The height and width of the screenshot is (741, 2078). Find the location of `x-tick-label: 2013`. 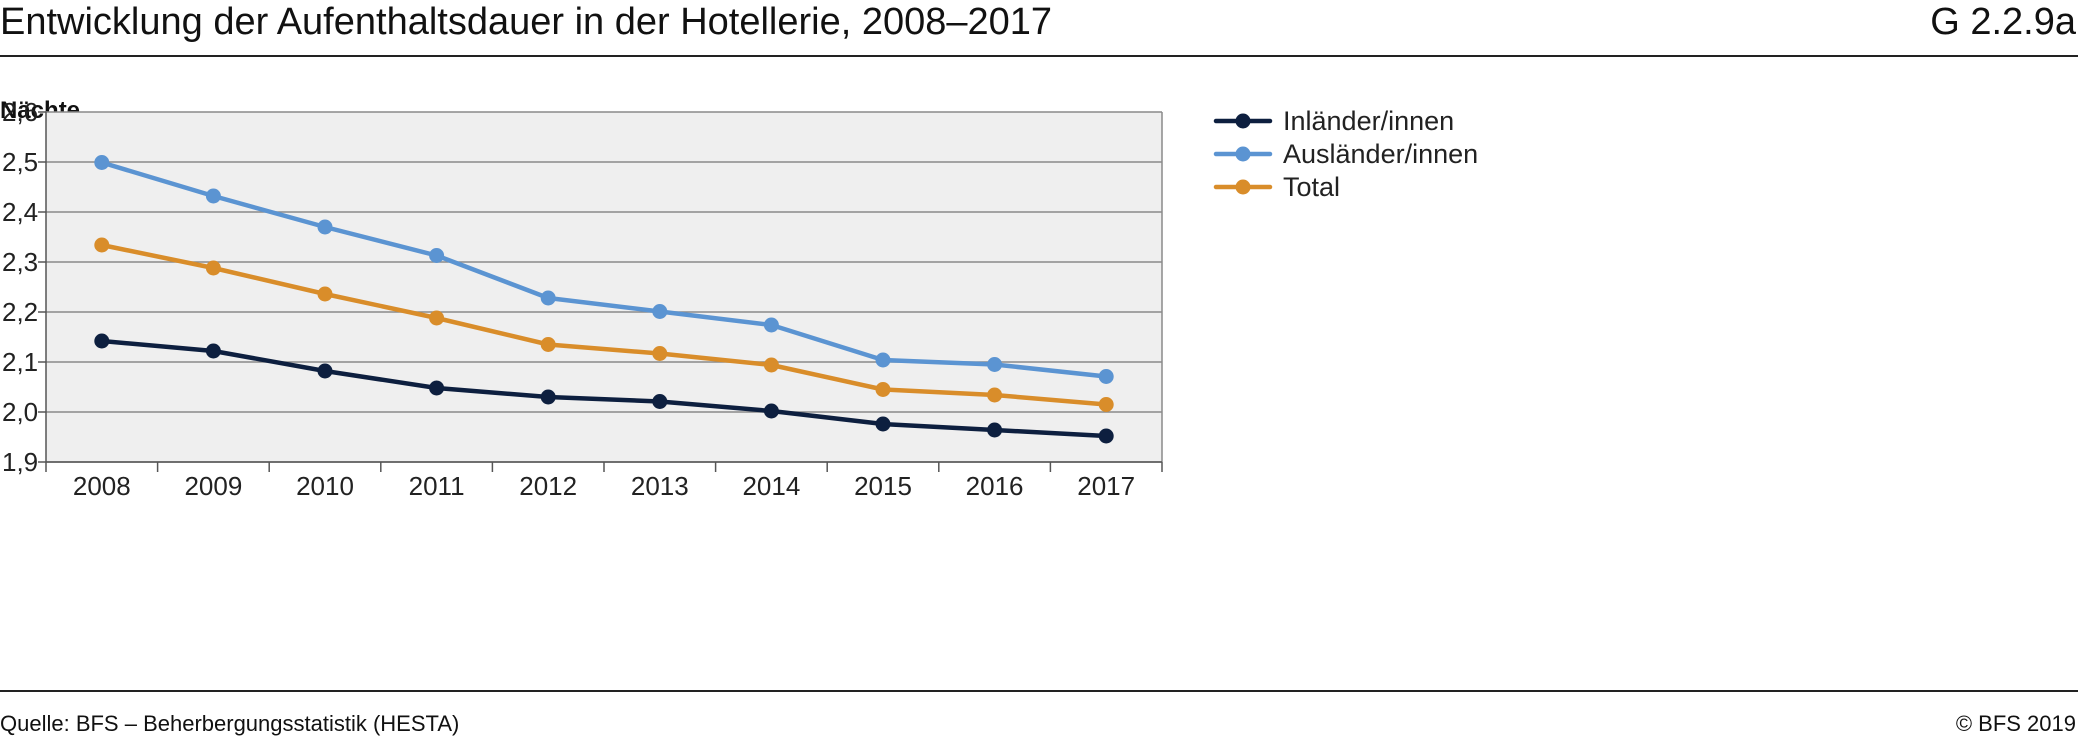

x-tick-label: 2013 is located at coordinates (660, 486).